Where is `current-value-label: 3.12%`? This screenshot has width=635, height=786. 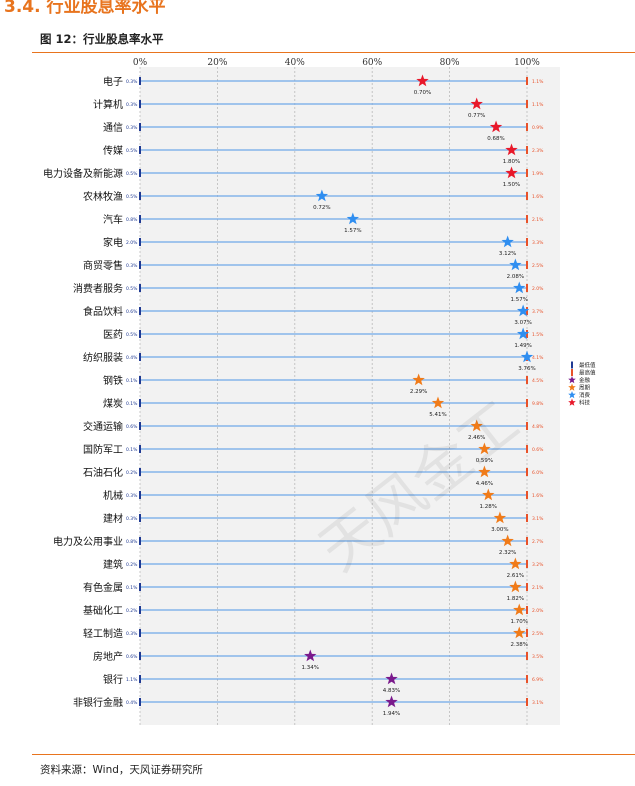 current-value-label: 3.12% is located at coordinates (507, 254).